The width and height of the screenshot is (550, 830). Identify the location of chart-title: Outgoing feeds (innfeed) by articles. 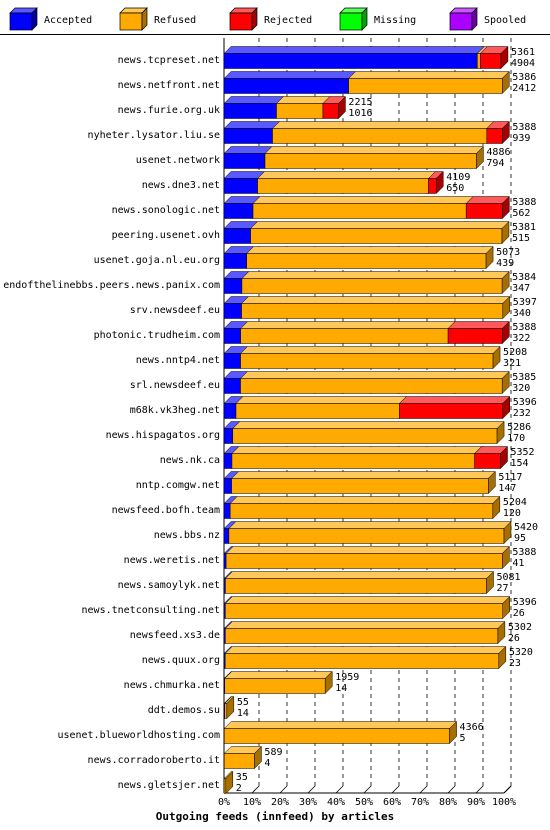
(275, 816).